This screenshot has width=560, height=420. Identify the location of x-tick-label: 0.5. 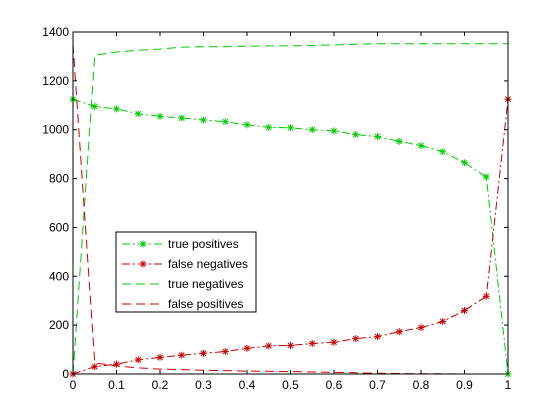
(290, 385).